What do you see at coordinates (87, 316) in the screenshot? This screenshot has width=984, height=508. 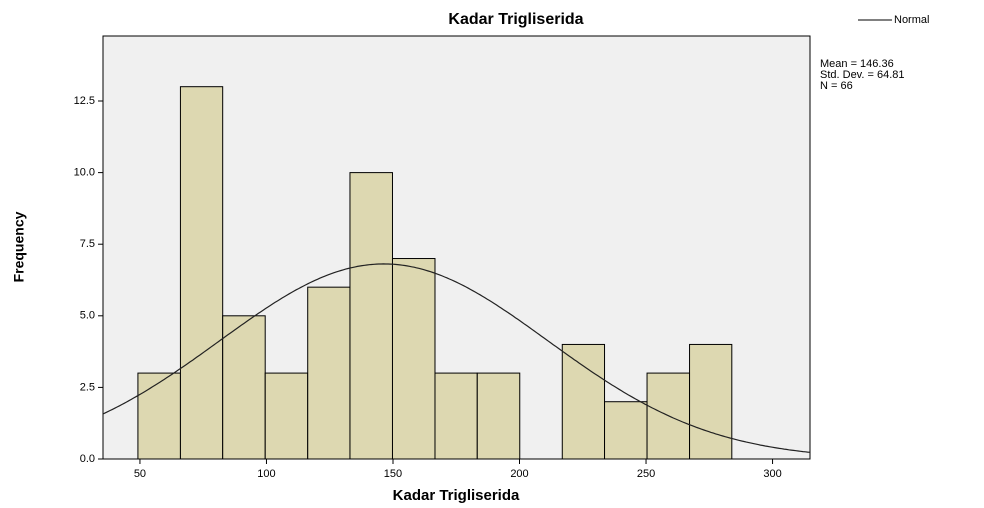 I see `y-tick-label: 5.0` at bounding box center [87, 316].